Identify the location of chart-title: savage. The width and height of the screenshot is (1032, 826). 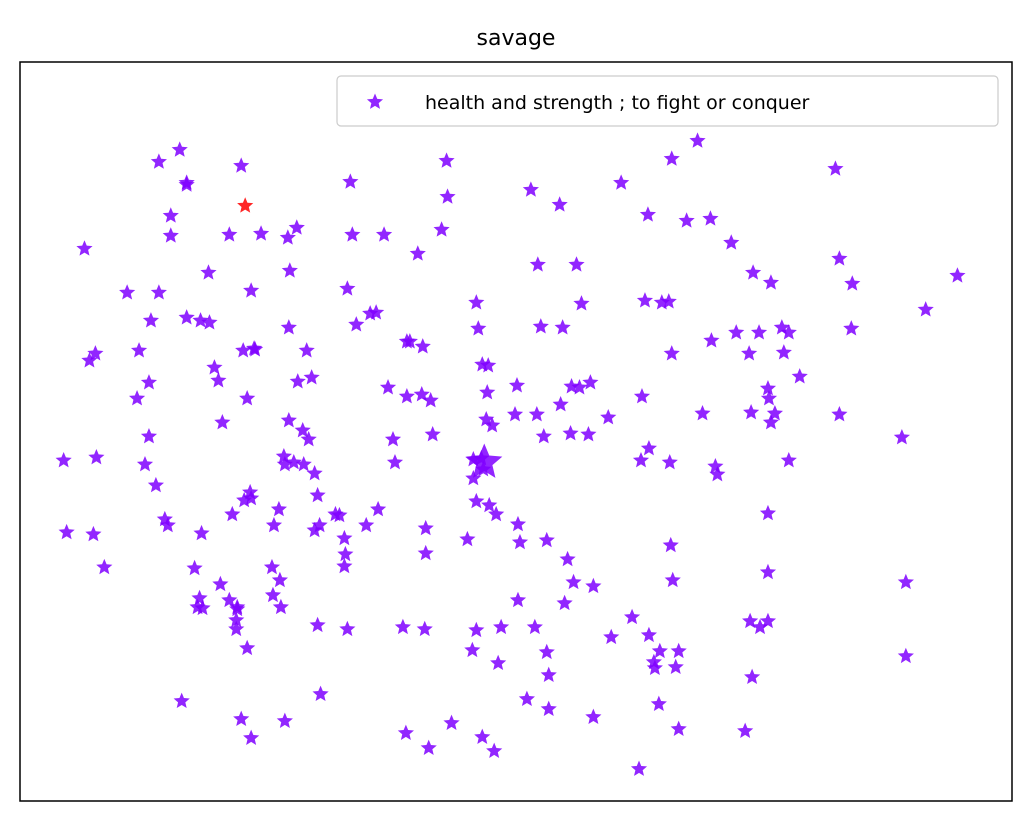
(516, 38).